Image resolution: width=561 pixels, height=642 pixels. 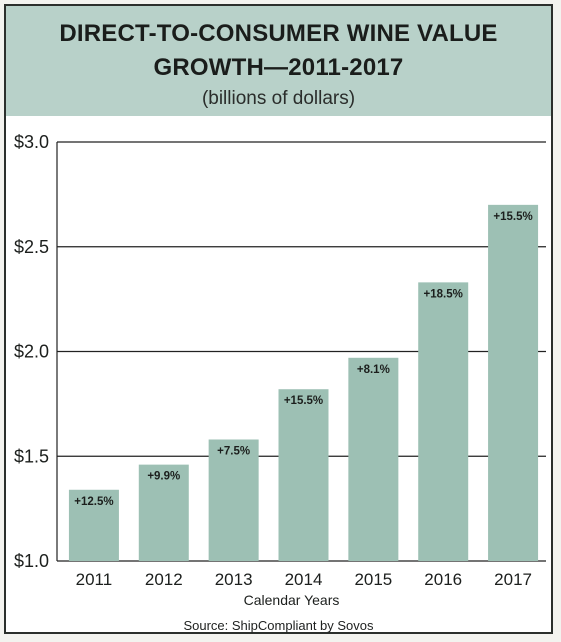 What do you see at coordinates (292, 600) in the screenshot?
I see `x-axis-title: Calendar Years` at bounding box center [292, 600].